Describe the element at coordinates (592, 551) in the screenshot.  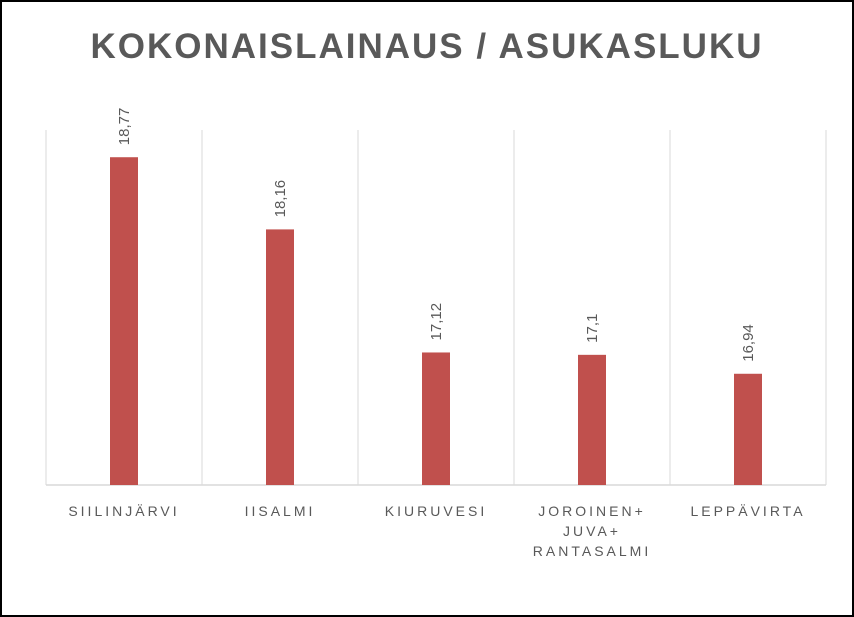
I see `category-label: RANTASALMI` at that location.